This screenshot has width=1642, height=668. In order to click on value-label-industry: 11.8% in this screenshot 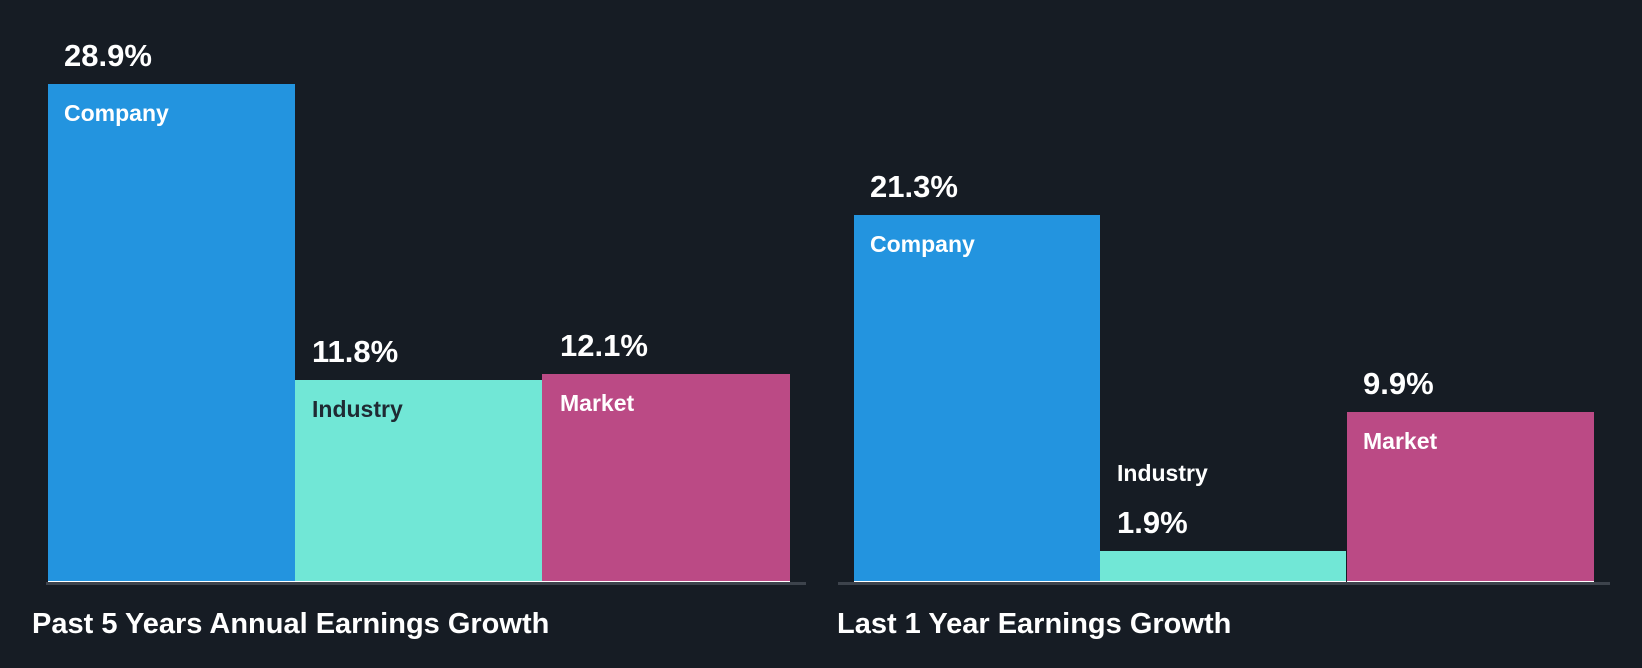, I will do `click(355, 351)`.